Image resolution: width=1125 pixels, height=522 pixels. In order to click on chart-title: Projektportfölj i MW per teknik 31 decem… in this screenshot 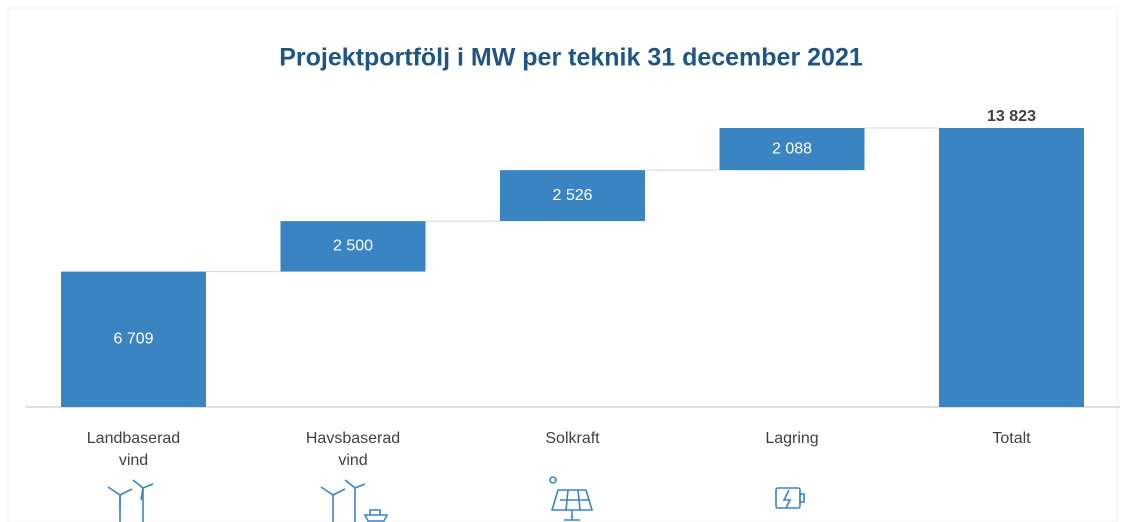, I will do `click(571, 58)`.